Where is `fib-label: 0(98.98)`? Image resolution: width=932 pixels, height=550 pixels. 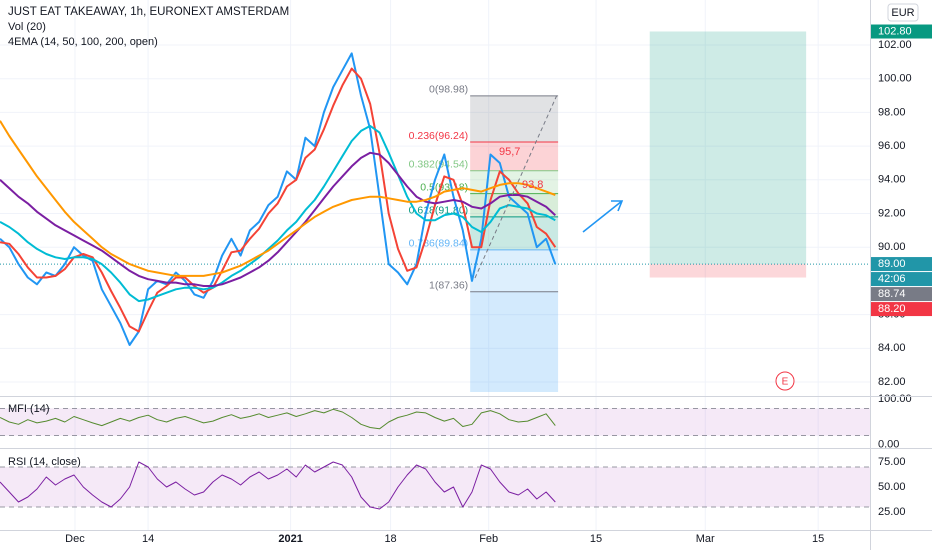
fib-label: 0(98.98) is located at coordinates (448, 90).